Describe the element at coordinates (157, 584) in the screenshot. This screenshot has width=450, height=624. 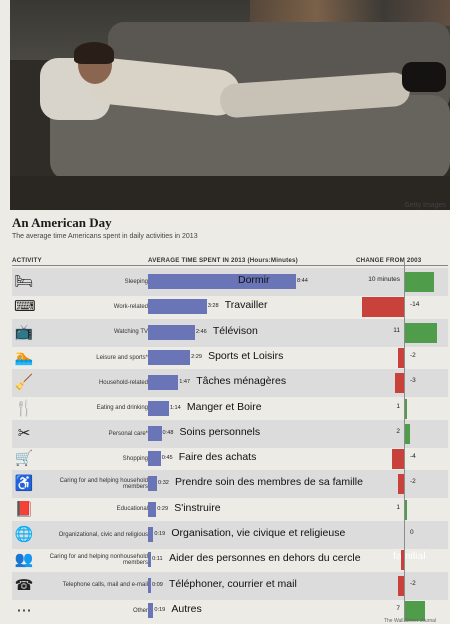
I see `time-value: 0:09` at that location.